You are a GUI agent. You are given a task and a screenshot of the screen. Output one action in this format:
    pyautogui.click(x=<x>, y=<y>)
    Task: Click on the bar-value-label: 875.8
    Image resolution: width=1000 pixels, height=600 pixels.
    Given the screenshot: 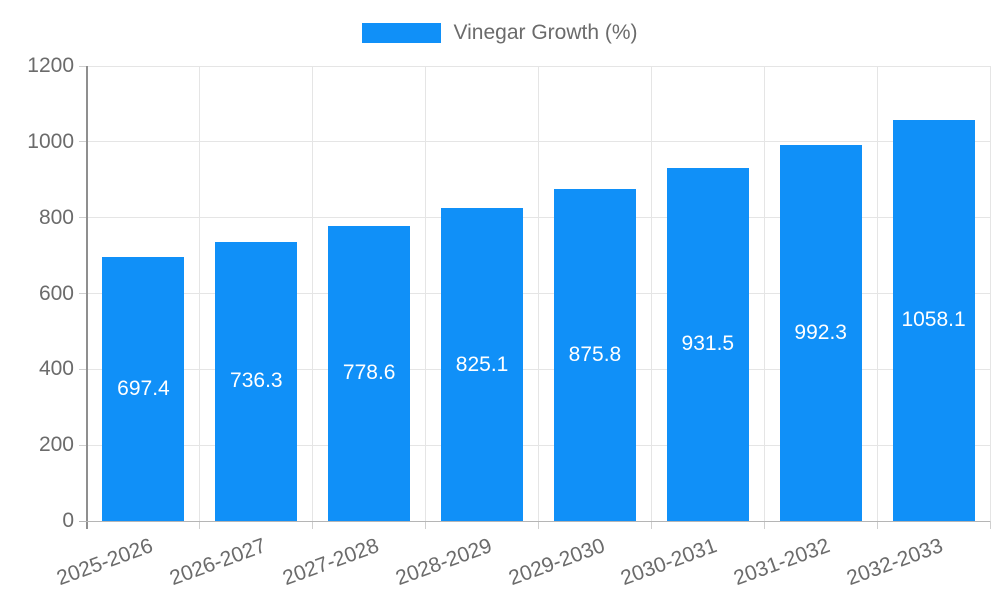 What is the action you would take?
    pyautogui.click(x=595, y=354)
    